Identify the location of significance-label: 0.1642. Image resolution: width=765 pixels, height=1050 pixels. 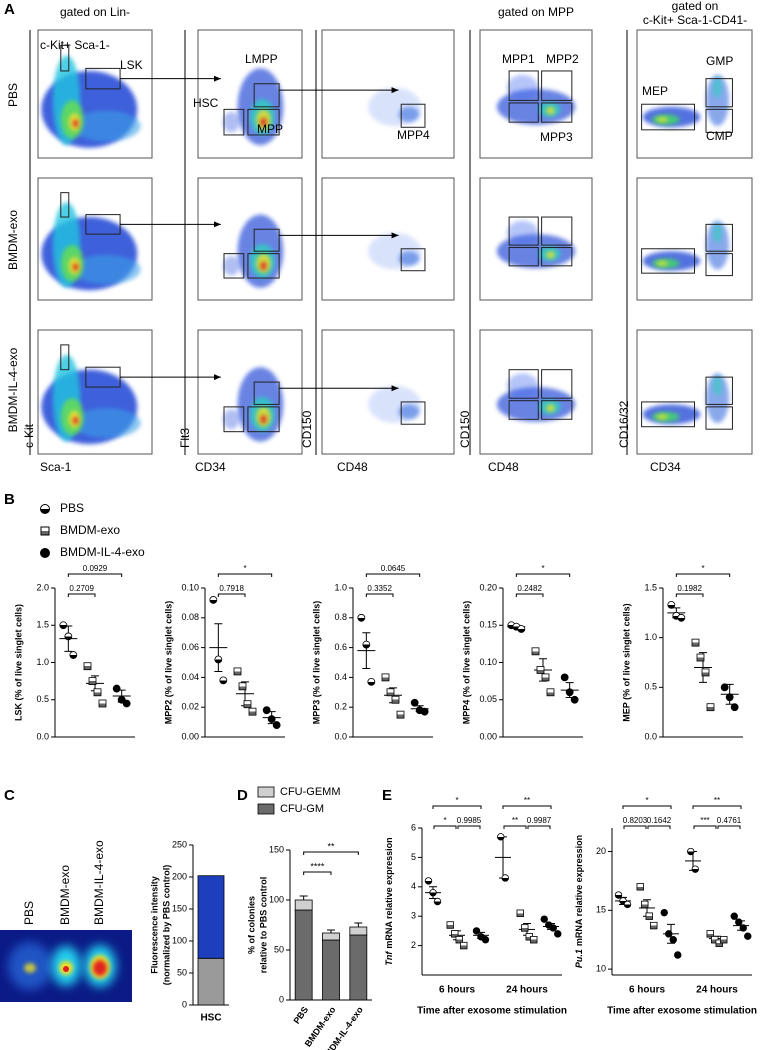
(659, 820).